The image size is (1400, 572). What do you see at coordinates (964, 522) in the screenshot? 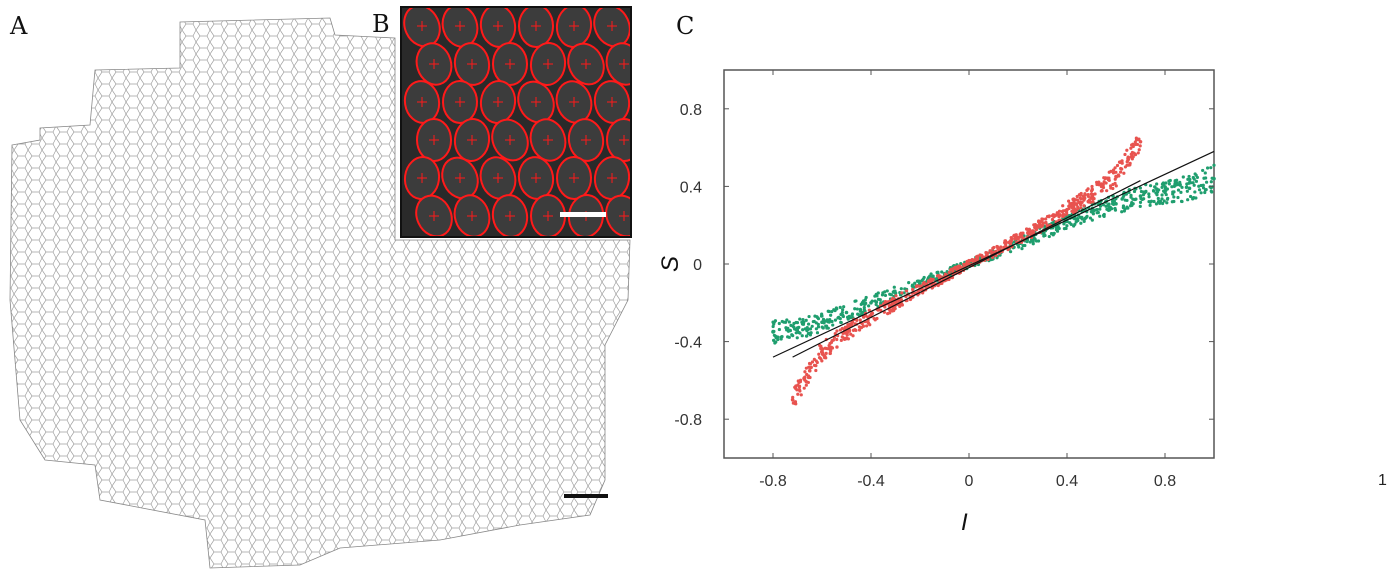
I see `x-axis-label: I` at bounding box center [964, 522].